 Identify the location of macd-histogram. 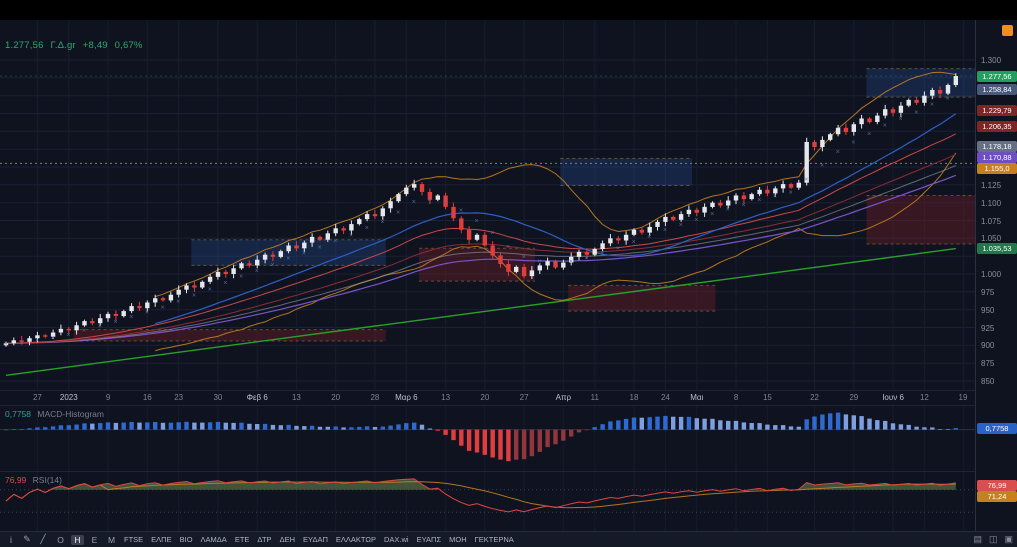
(480, 437).